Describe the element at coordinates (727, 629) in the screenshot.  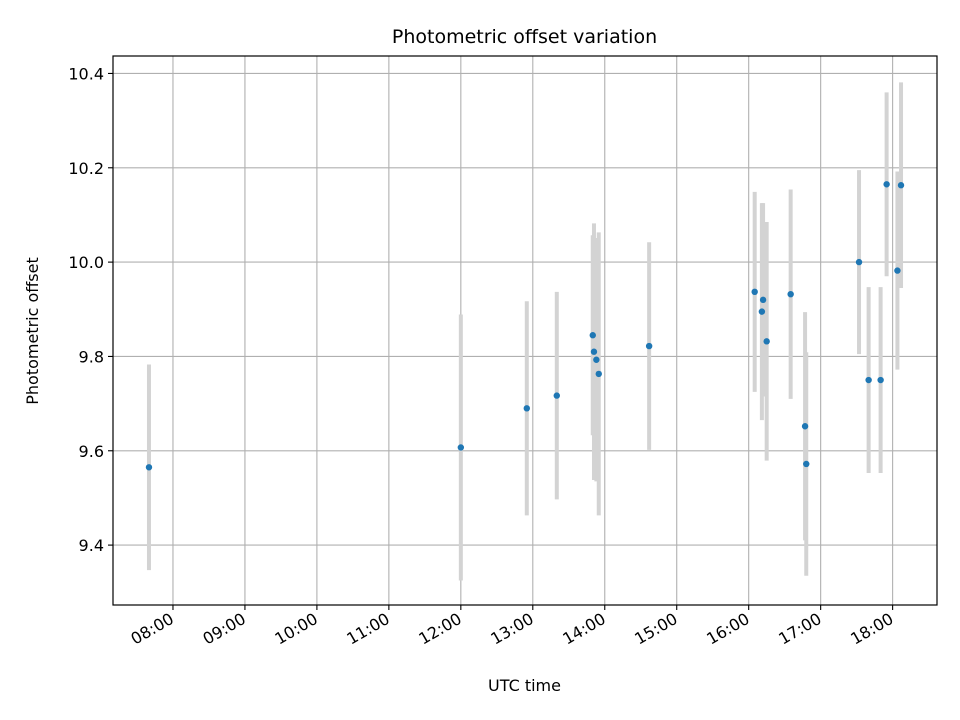
I see `x-tick-label: 16:00` at that location.